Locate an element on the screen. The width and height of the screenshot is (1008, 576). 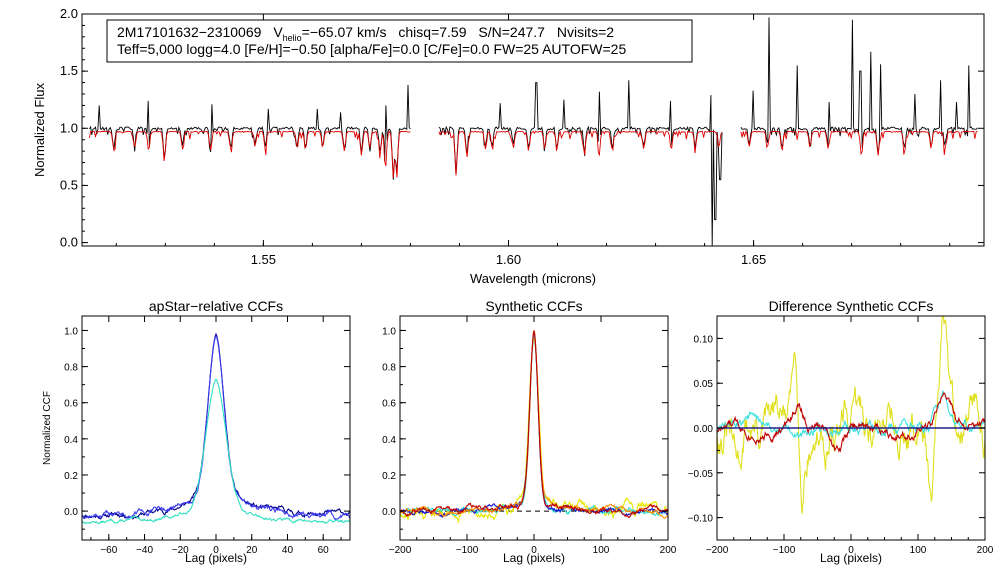
synthetic-ccf-frame is located at coordinates (534, 428).